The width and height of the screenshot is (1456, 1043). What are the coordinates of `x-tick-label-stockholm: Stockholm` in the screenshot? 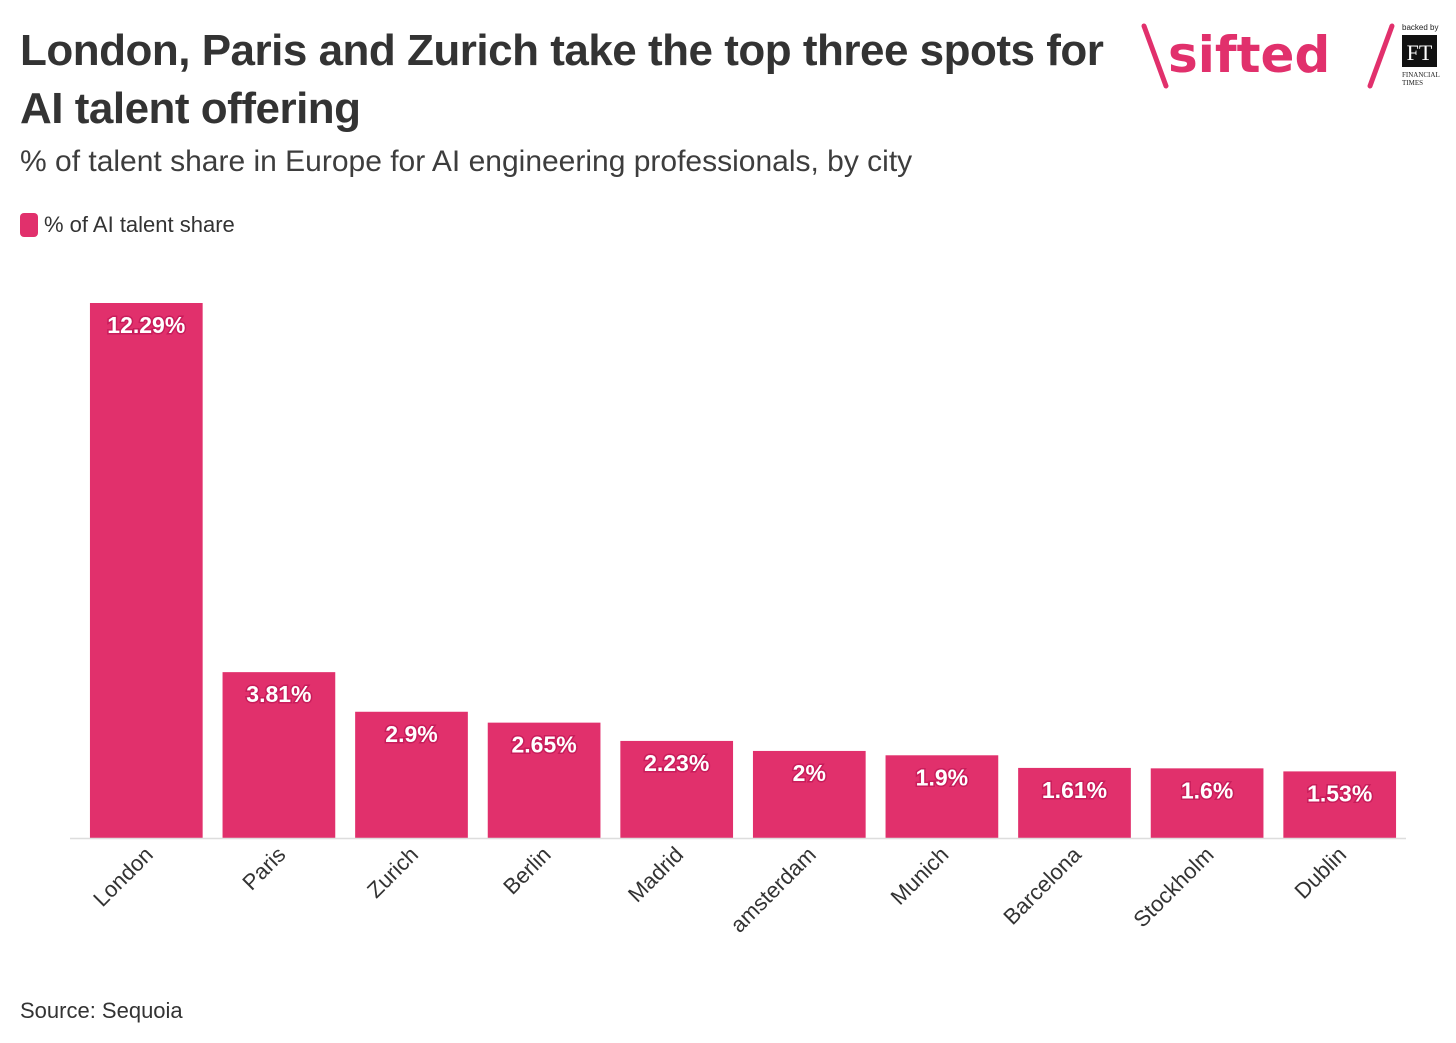 It's located at (1173, 887).